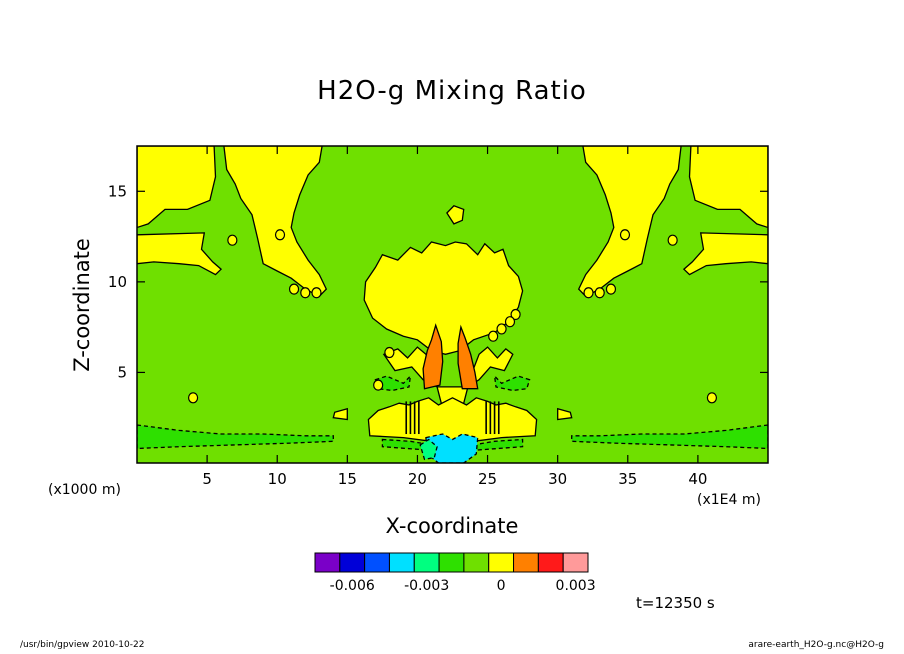  I want to click on region-orange-right, so click(468, 357).